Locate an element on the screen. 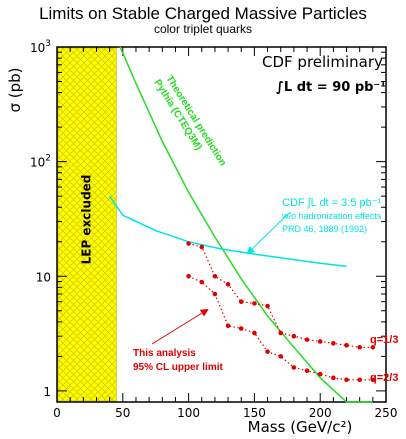 Image resolution: width=406 pixels, height=439 pixels. analysis-label-line2: 95% CL upper limit is located at coordinates (178, 367).